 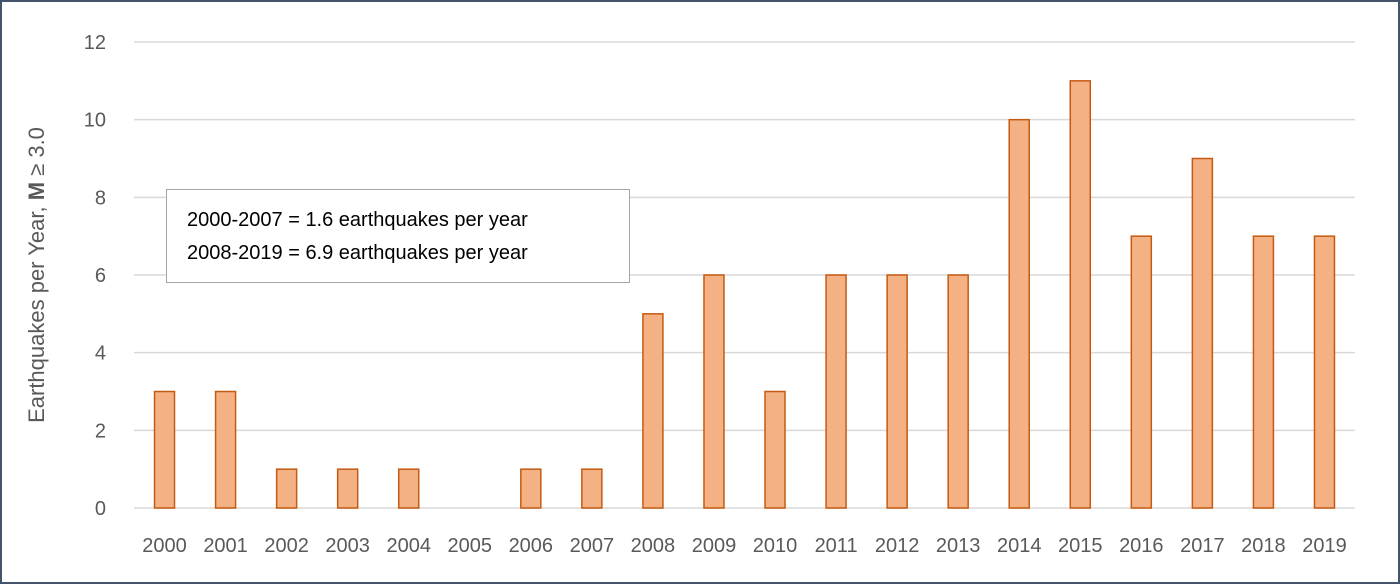 What do you see at coordinates (1202, 546) in the screenshot?
I see `x-tick-label: 2017` at bounding box center [1202, 546].